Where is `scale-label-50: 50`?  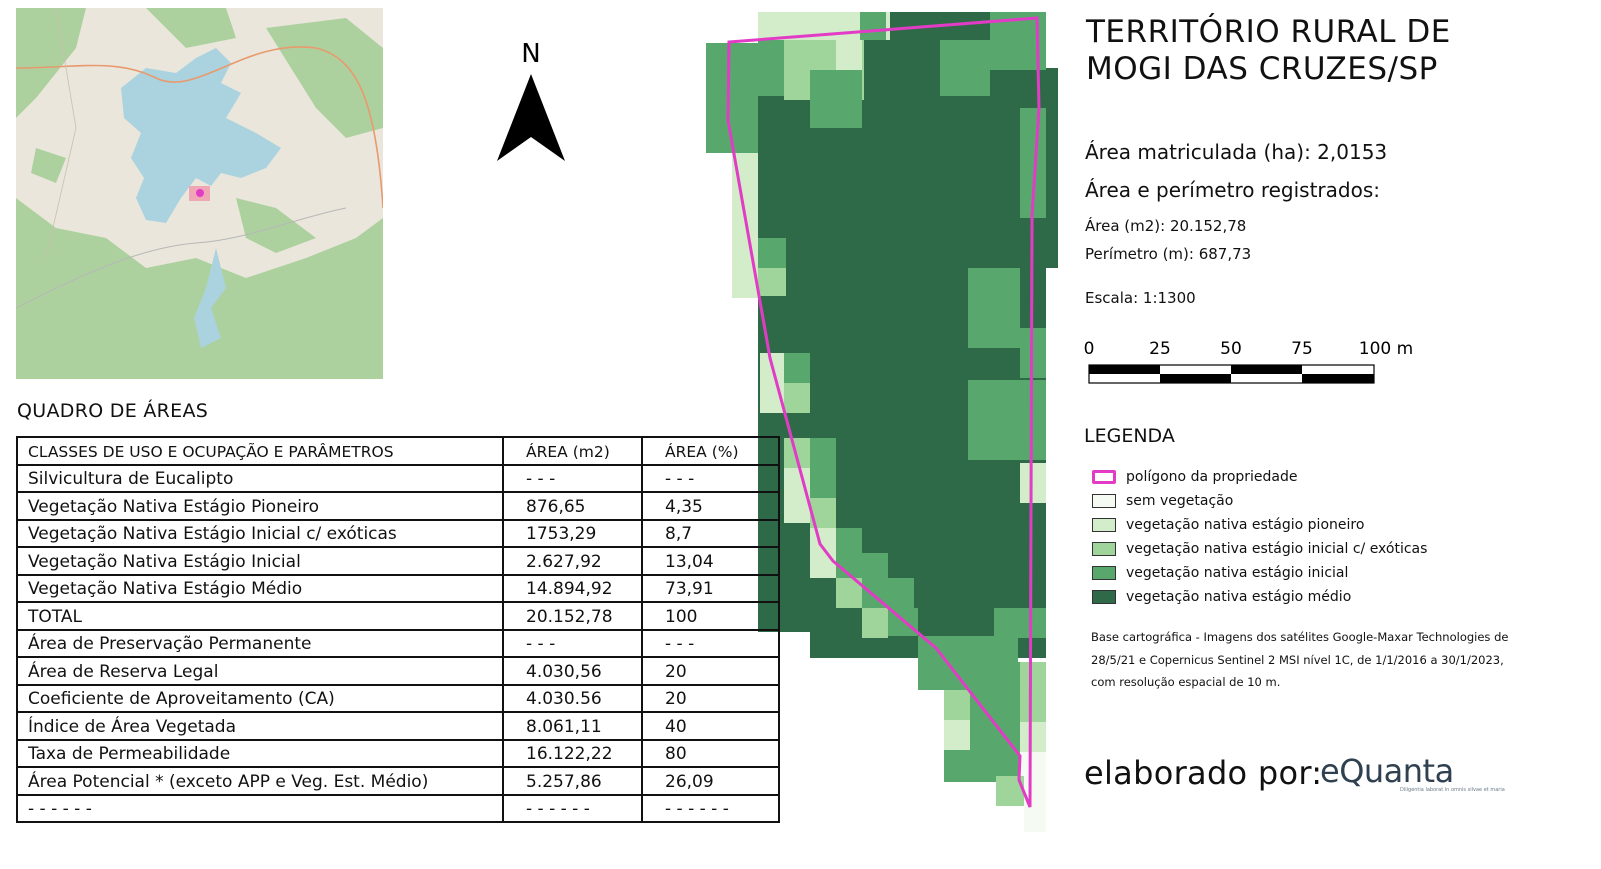 scale-label-50: 50 is located at coordinates (1231, 349).